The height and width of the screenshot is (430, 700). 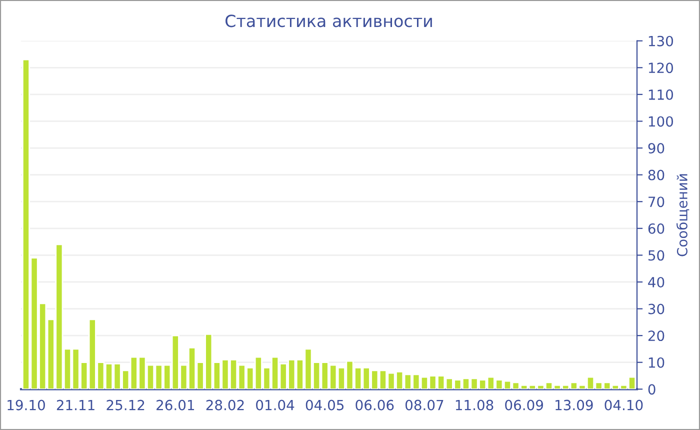 I want to click on y-tick-label: 50, so click(x=656, y=255).